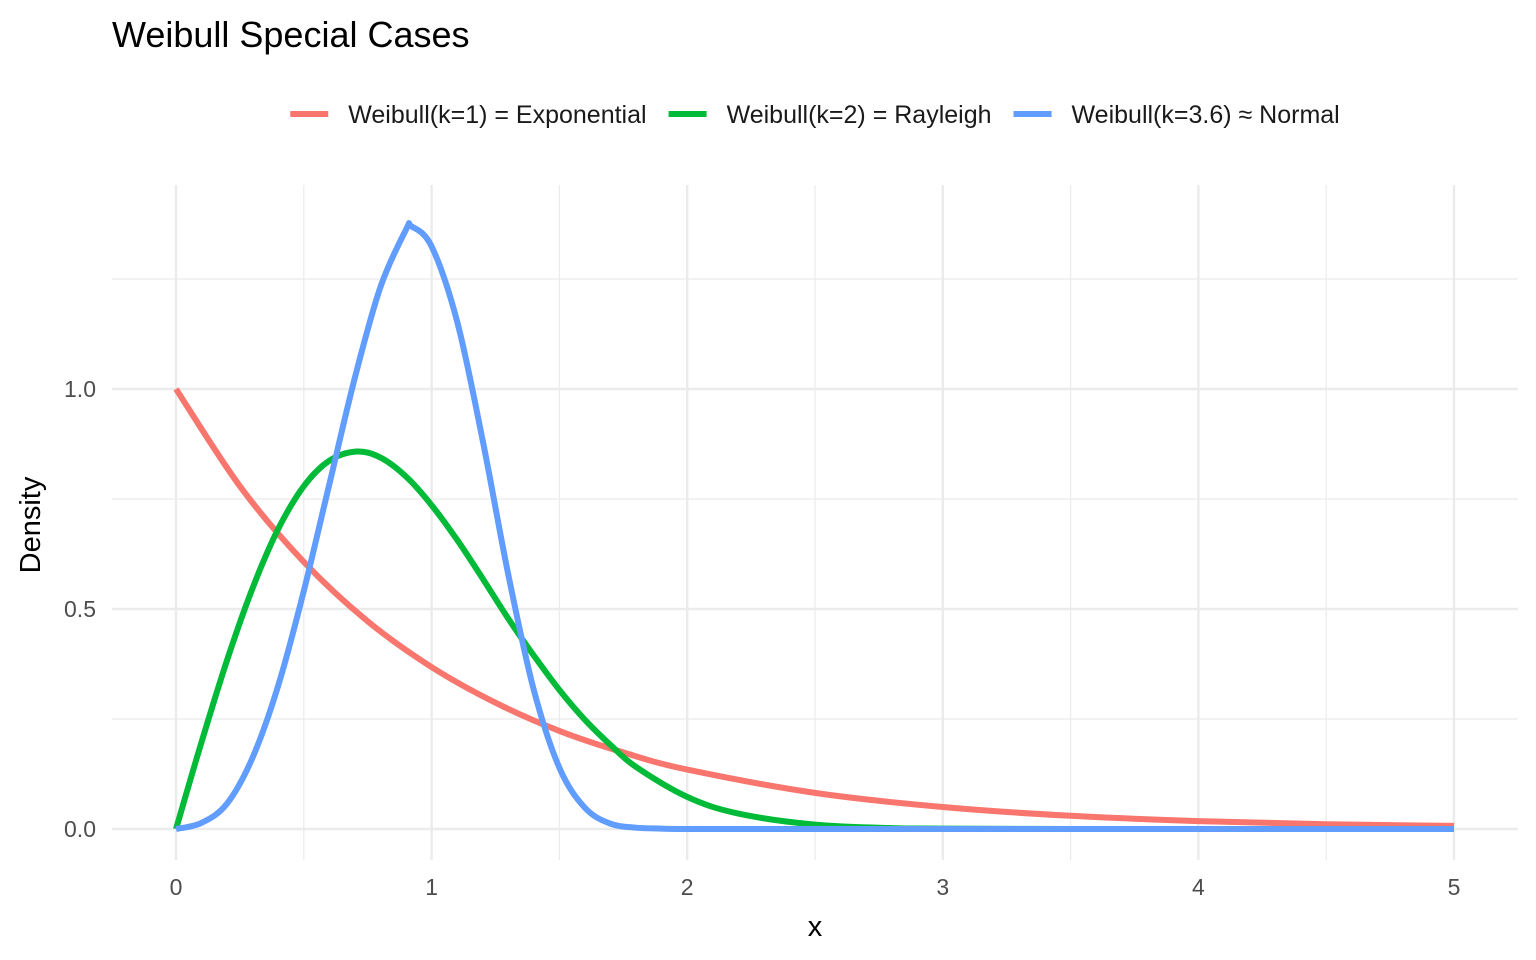 The height and width of the screenshot is (960, 1536). What do you see at coordinates (1206, 115) in the screenshot?
I see `legend-label: Weibull(k=3.6) ≈ Normal` at bounding box center [1206, 115].